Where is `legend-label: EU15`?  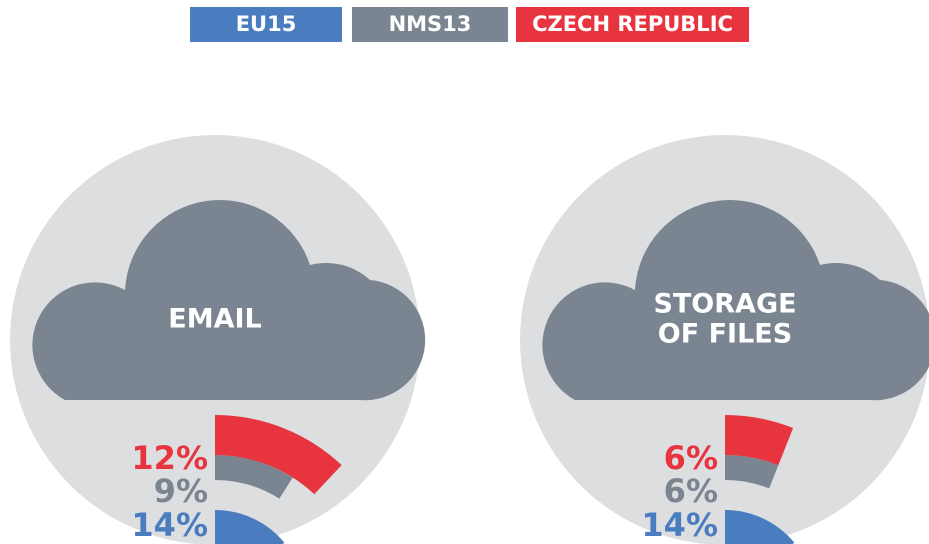 legend-label: EU15 is located at coordinates (266, 24).